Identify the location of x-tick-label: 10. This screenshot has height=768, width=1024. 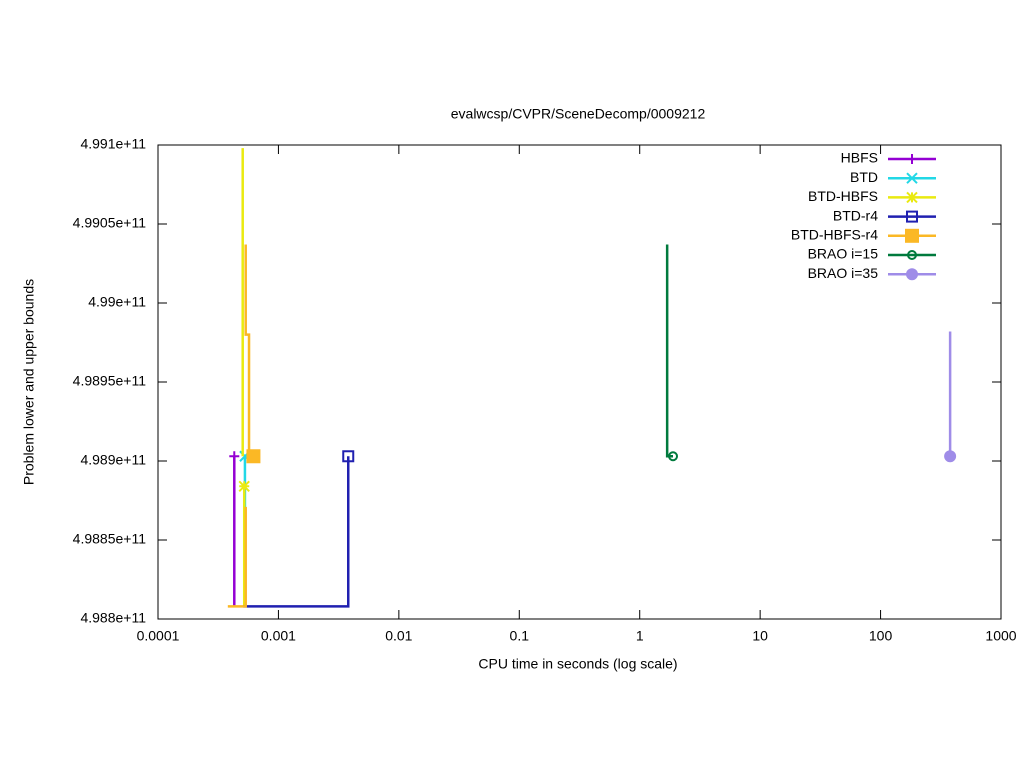
(760, 636).